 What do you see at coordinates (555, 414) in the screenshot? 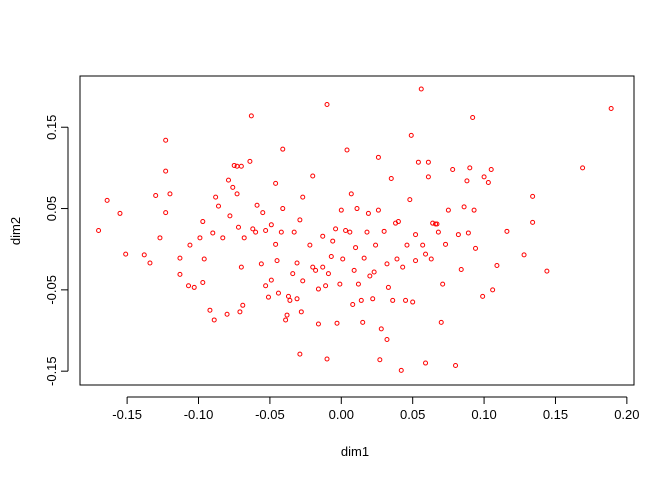
I see `x-tick-label: 0.15` at bounding box center [555, 414].